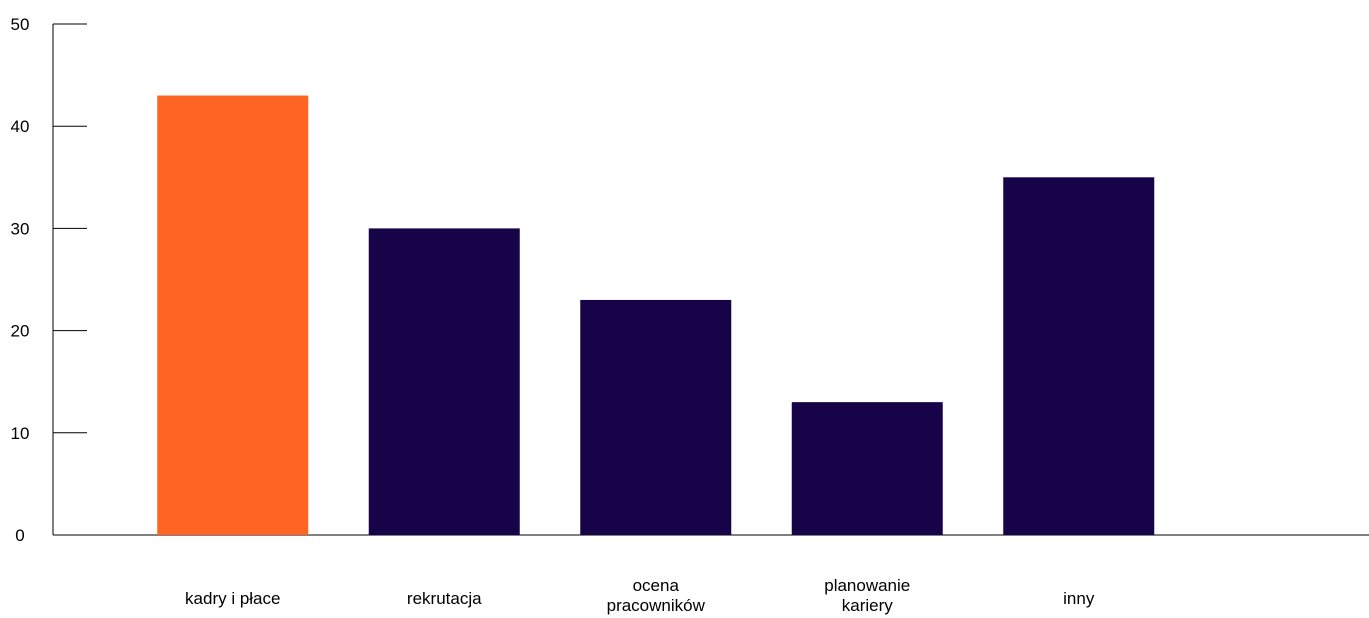 The height and width of the screenshot is (618, 1369). I want to click on y-tick-label: 40, so click(20, 126).